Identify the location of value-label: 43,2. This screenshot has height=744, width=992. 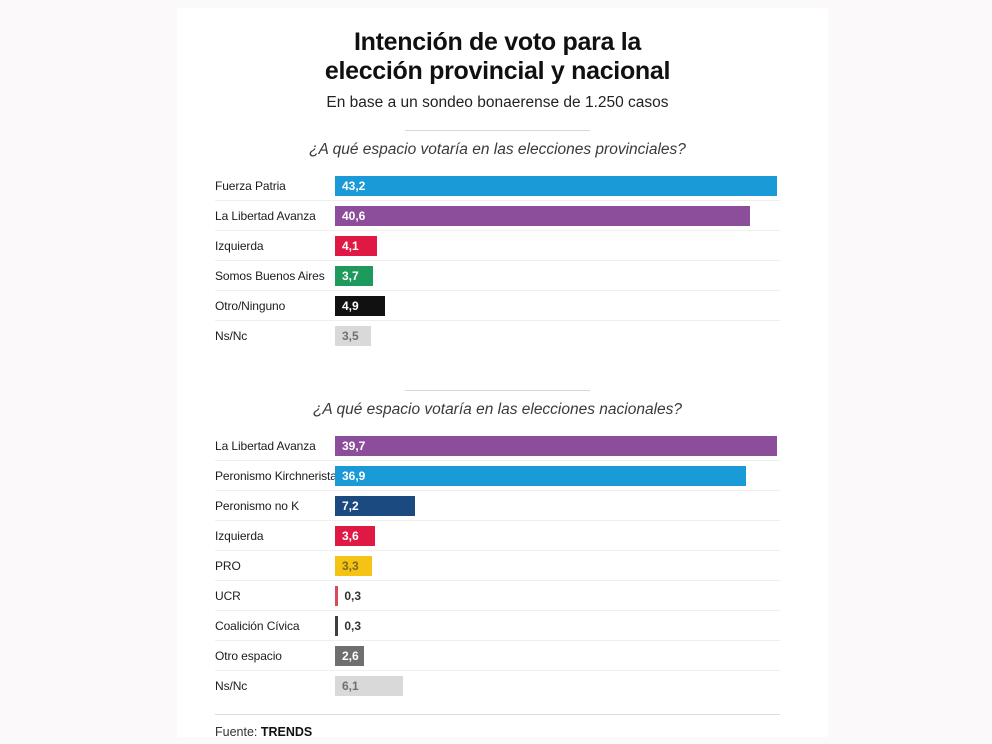
(354, 185).